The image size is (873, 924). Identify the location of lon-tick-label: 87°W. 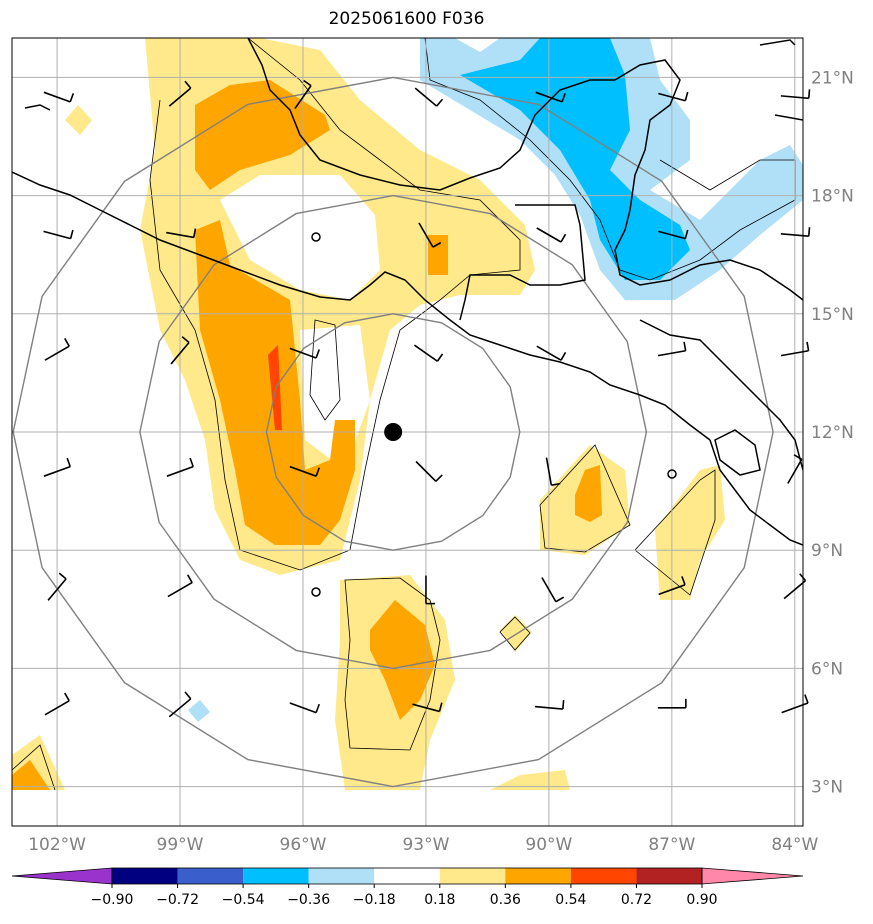
(671, 845).